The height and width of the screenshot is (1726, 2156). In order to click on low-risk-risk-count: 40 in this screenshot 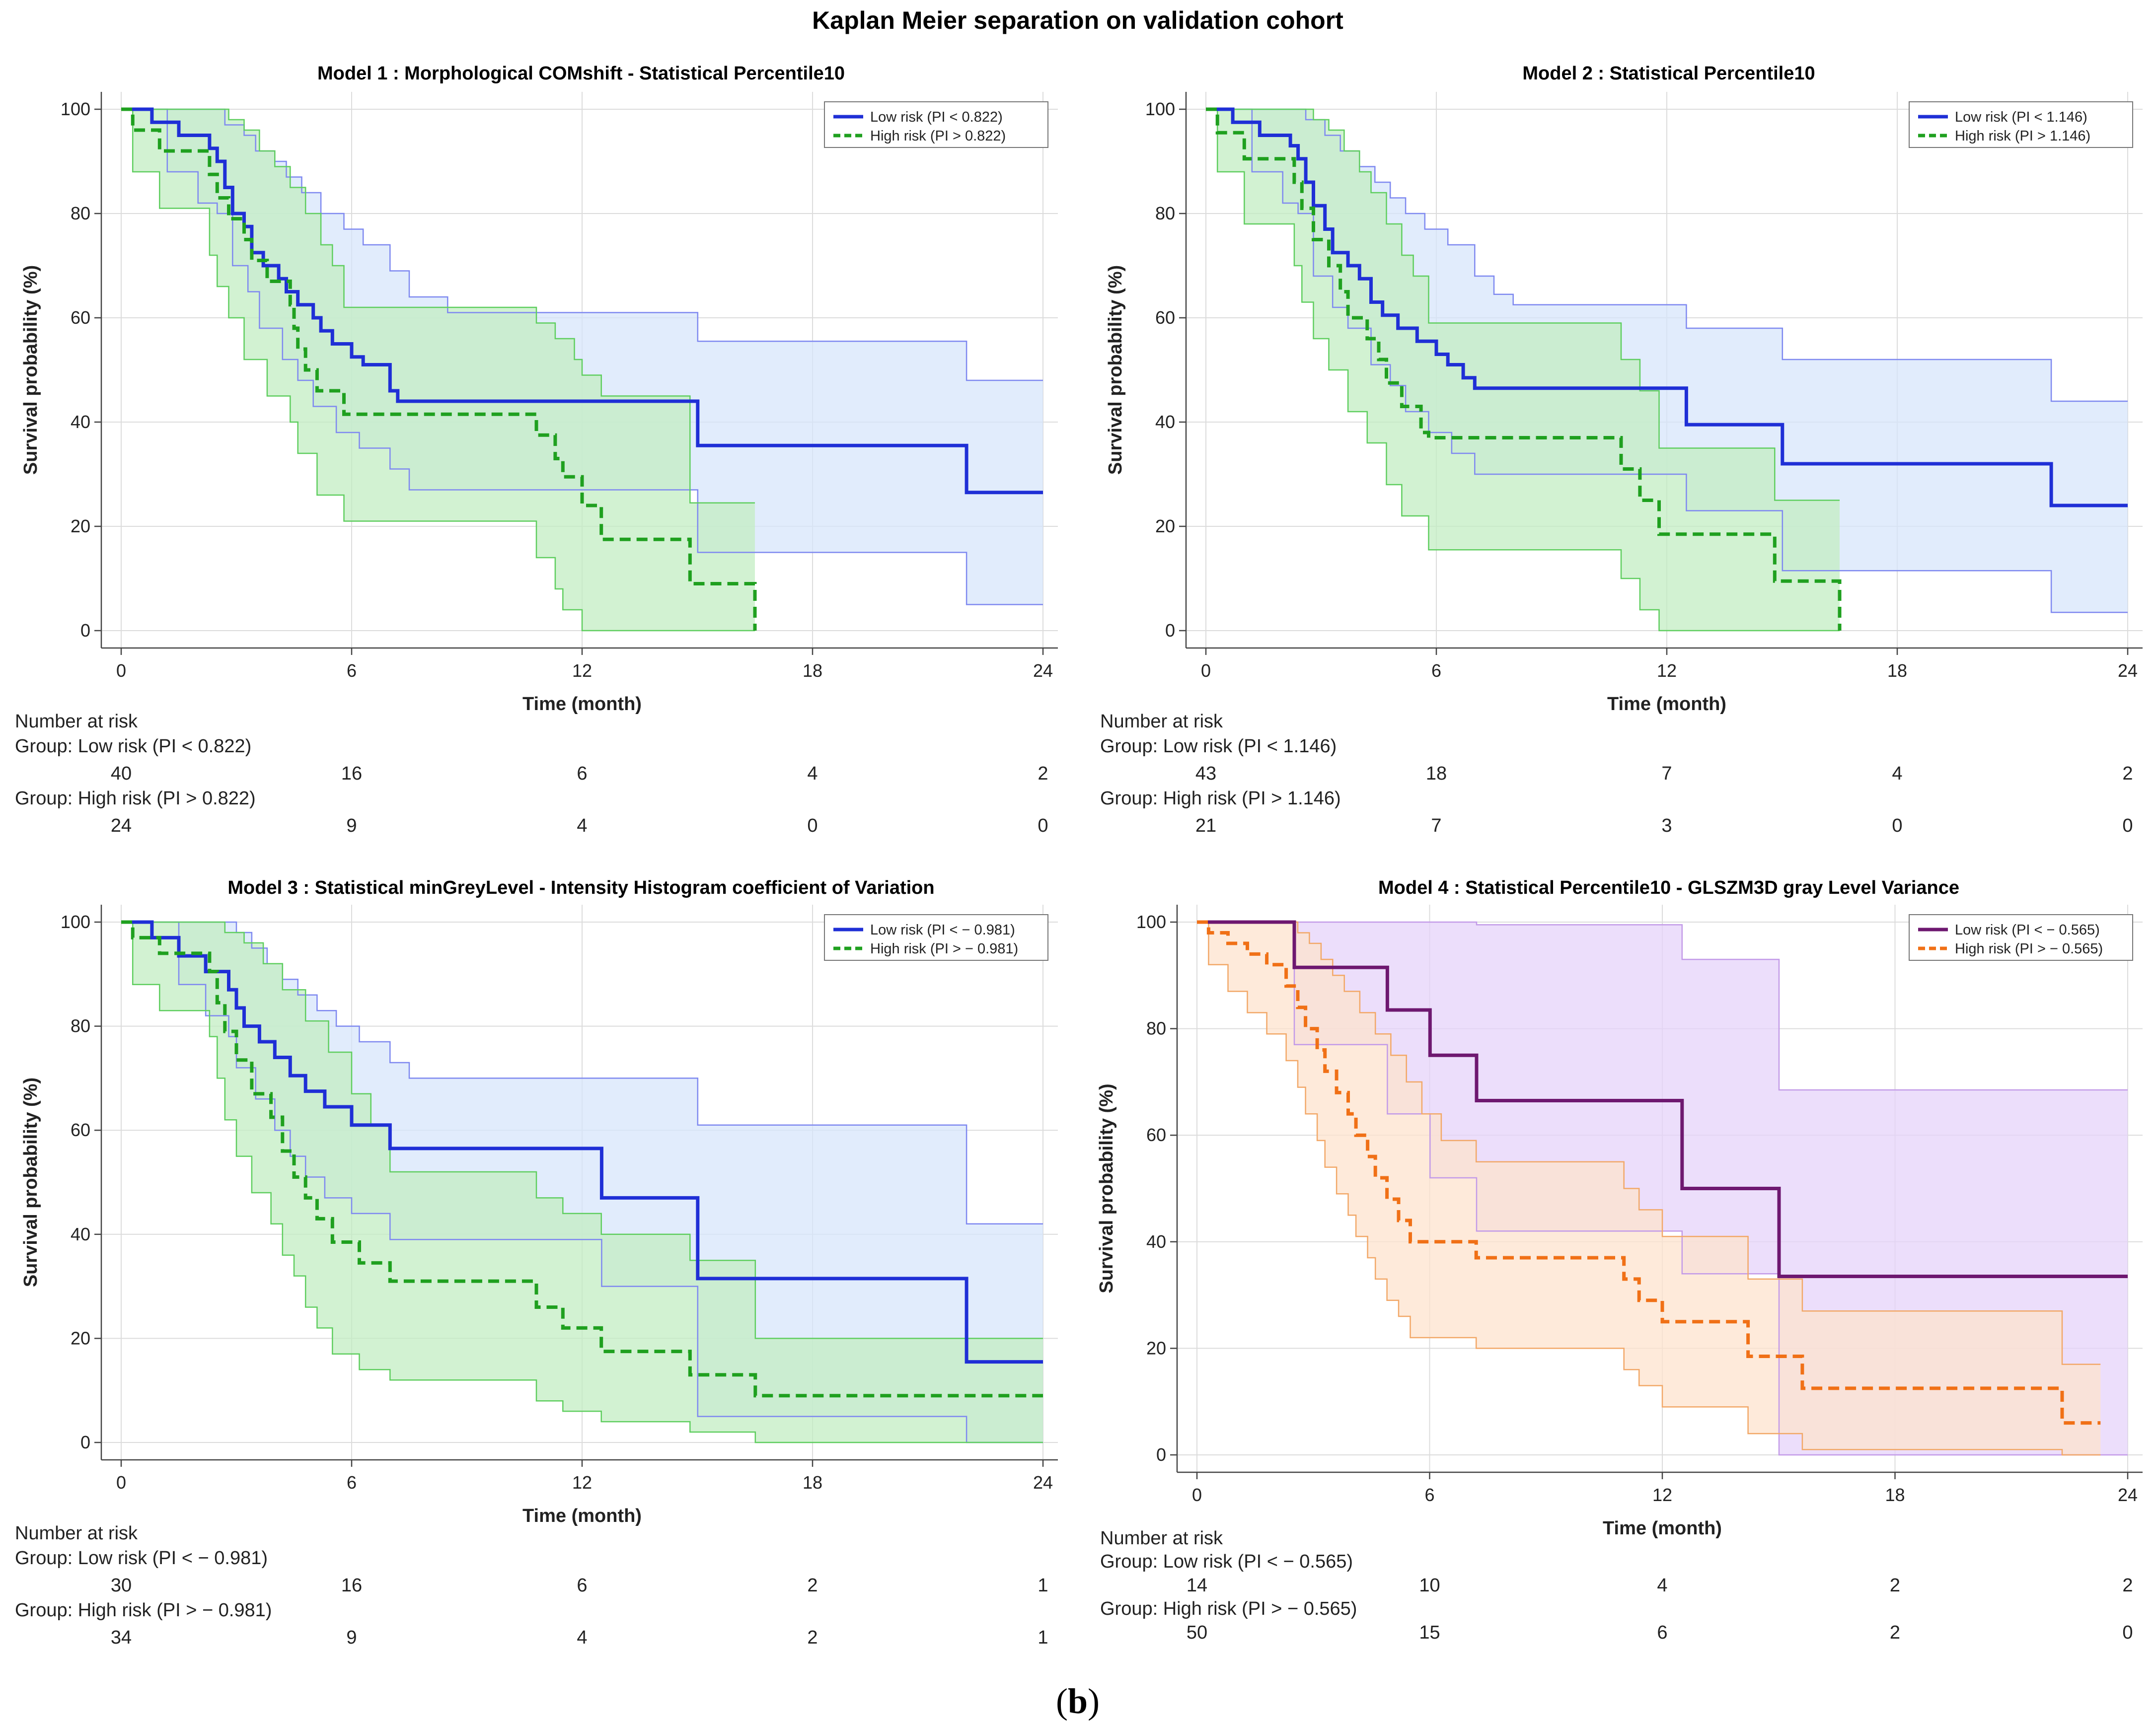, I will do `click(121, 773)`.